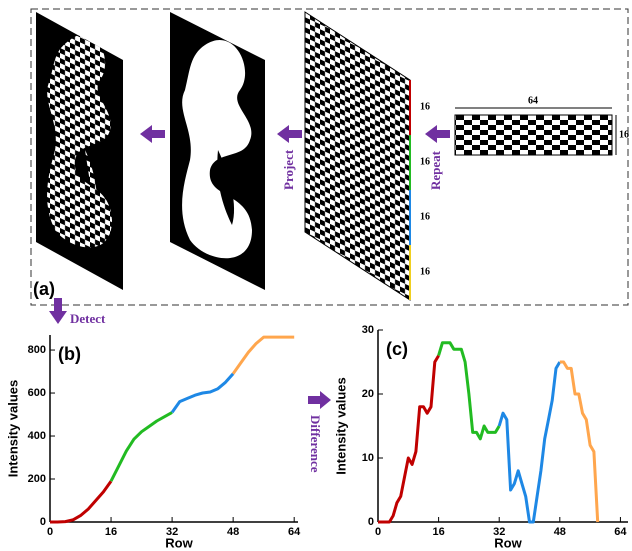  I want to click on blob-hole, so click(226, 187).